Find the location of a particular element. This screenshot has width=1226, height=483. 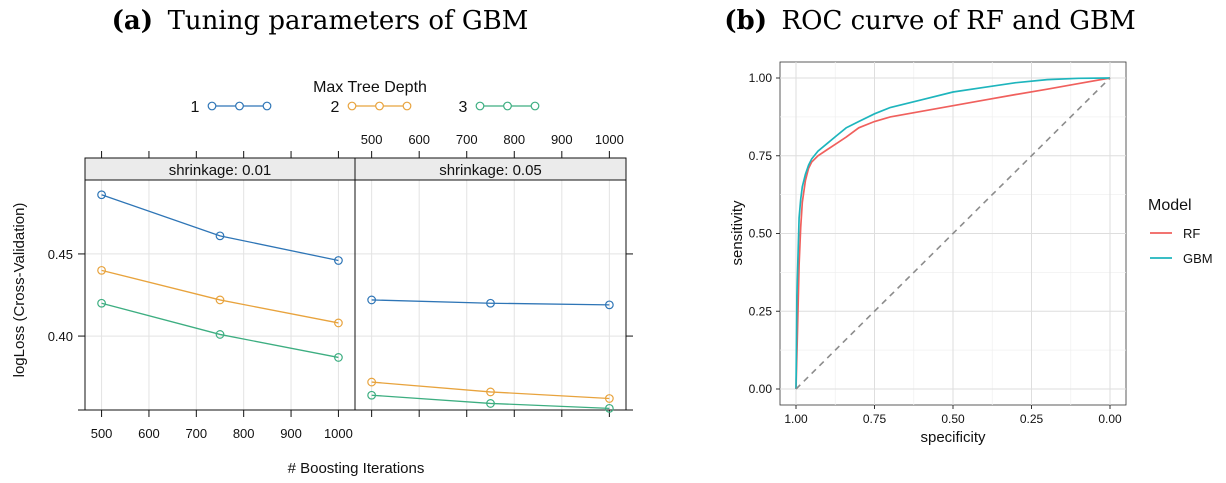

y-tick-label: 0.45 is located at coordinates (60, 254).